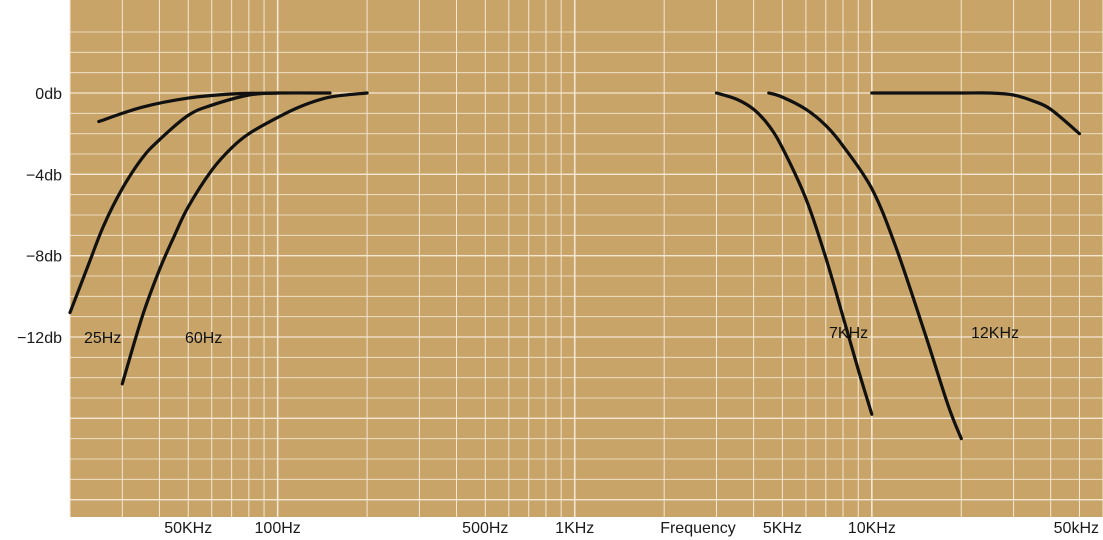 The height and width of the screenshot is (540, 1103). What do you see at coordinates (203, 338) in the screenshot?
I see `curve-label-60hz: 60Hz` at bounding box center [203, 338].